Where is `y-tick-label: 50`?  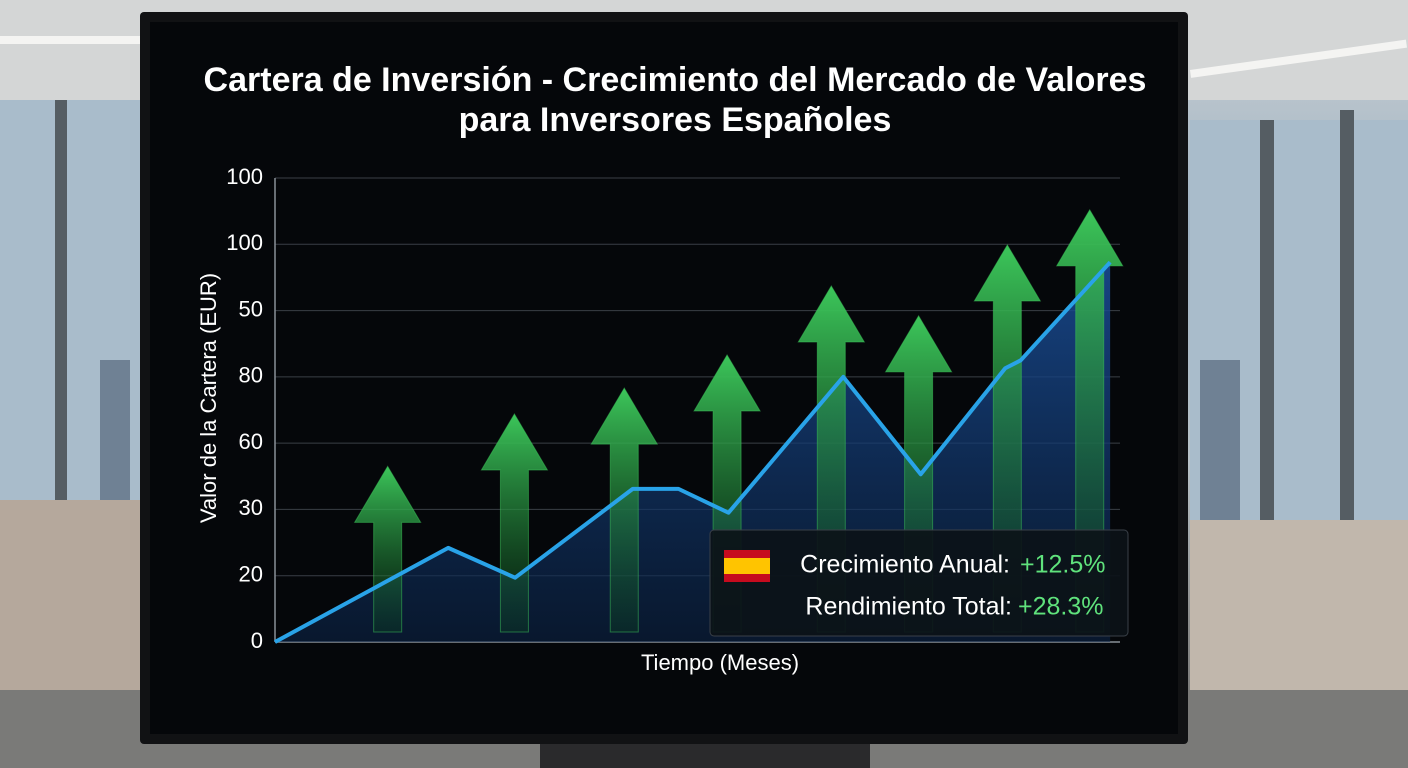 y-tick-label: 50 is located at coordinates (251, 308).